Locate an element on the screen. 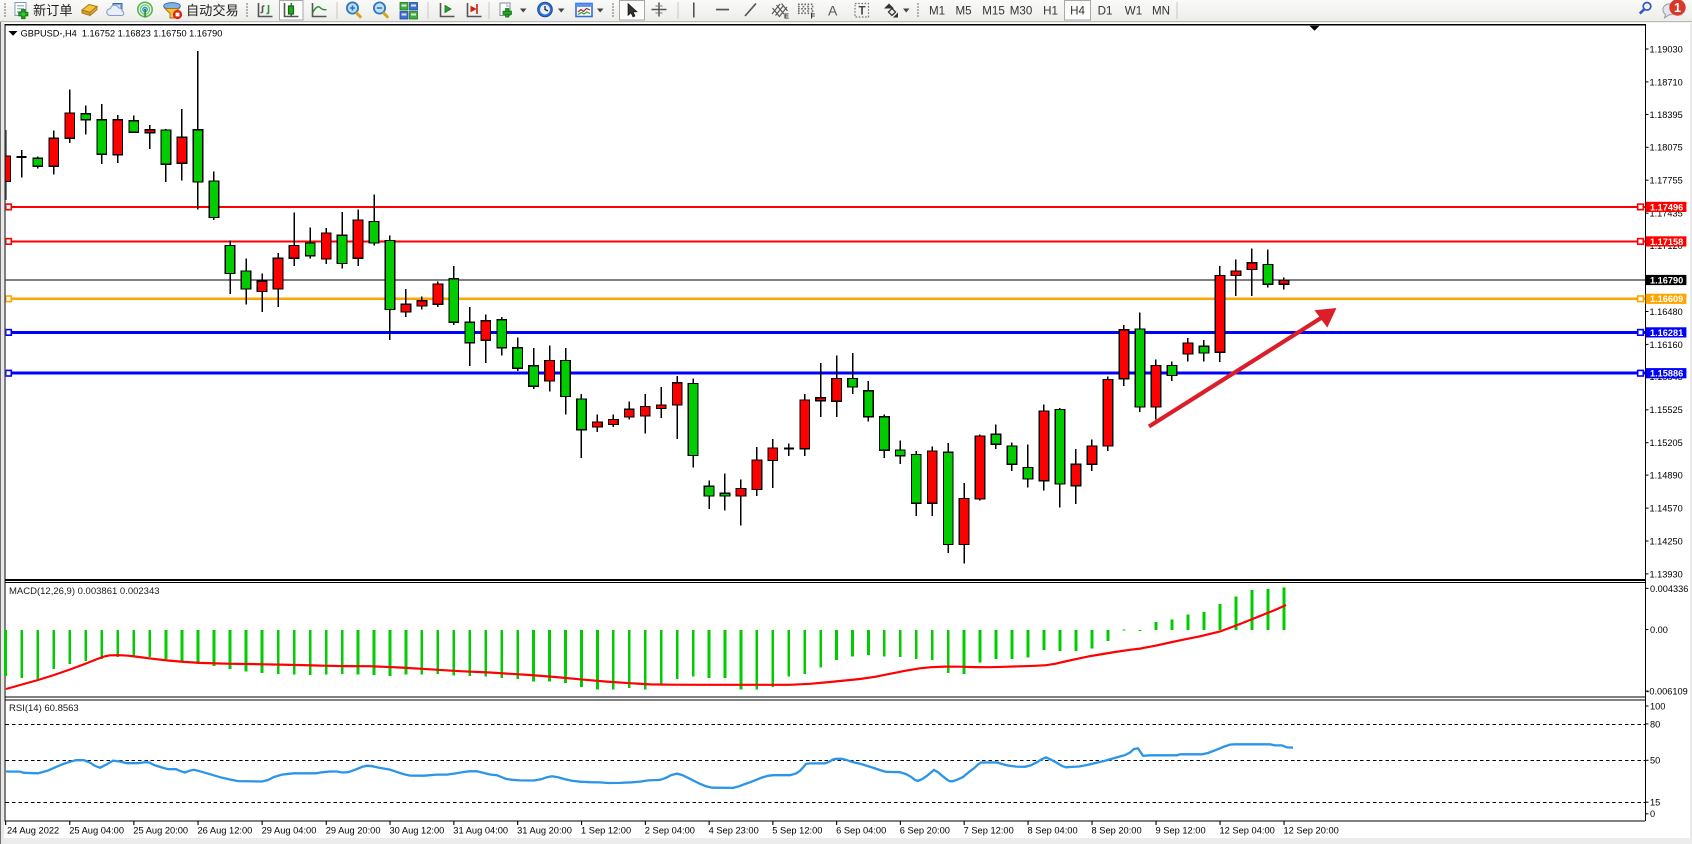 The height and width of the screenshot is (844, 1692). svg-text: 1.16160 is located at coordinates (1666, 345).